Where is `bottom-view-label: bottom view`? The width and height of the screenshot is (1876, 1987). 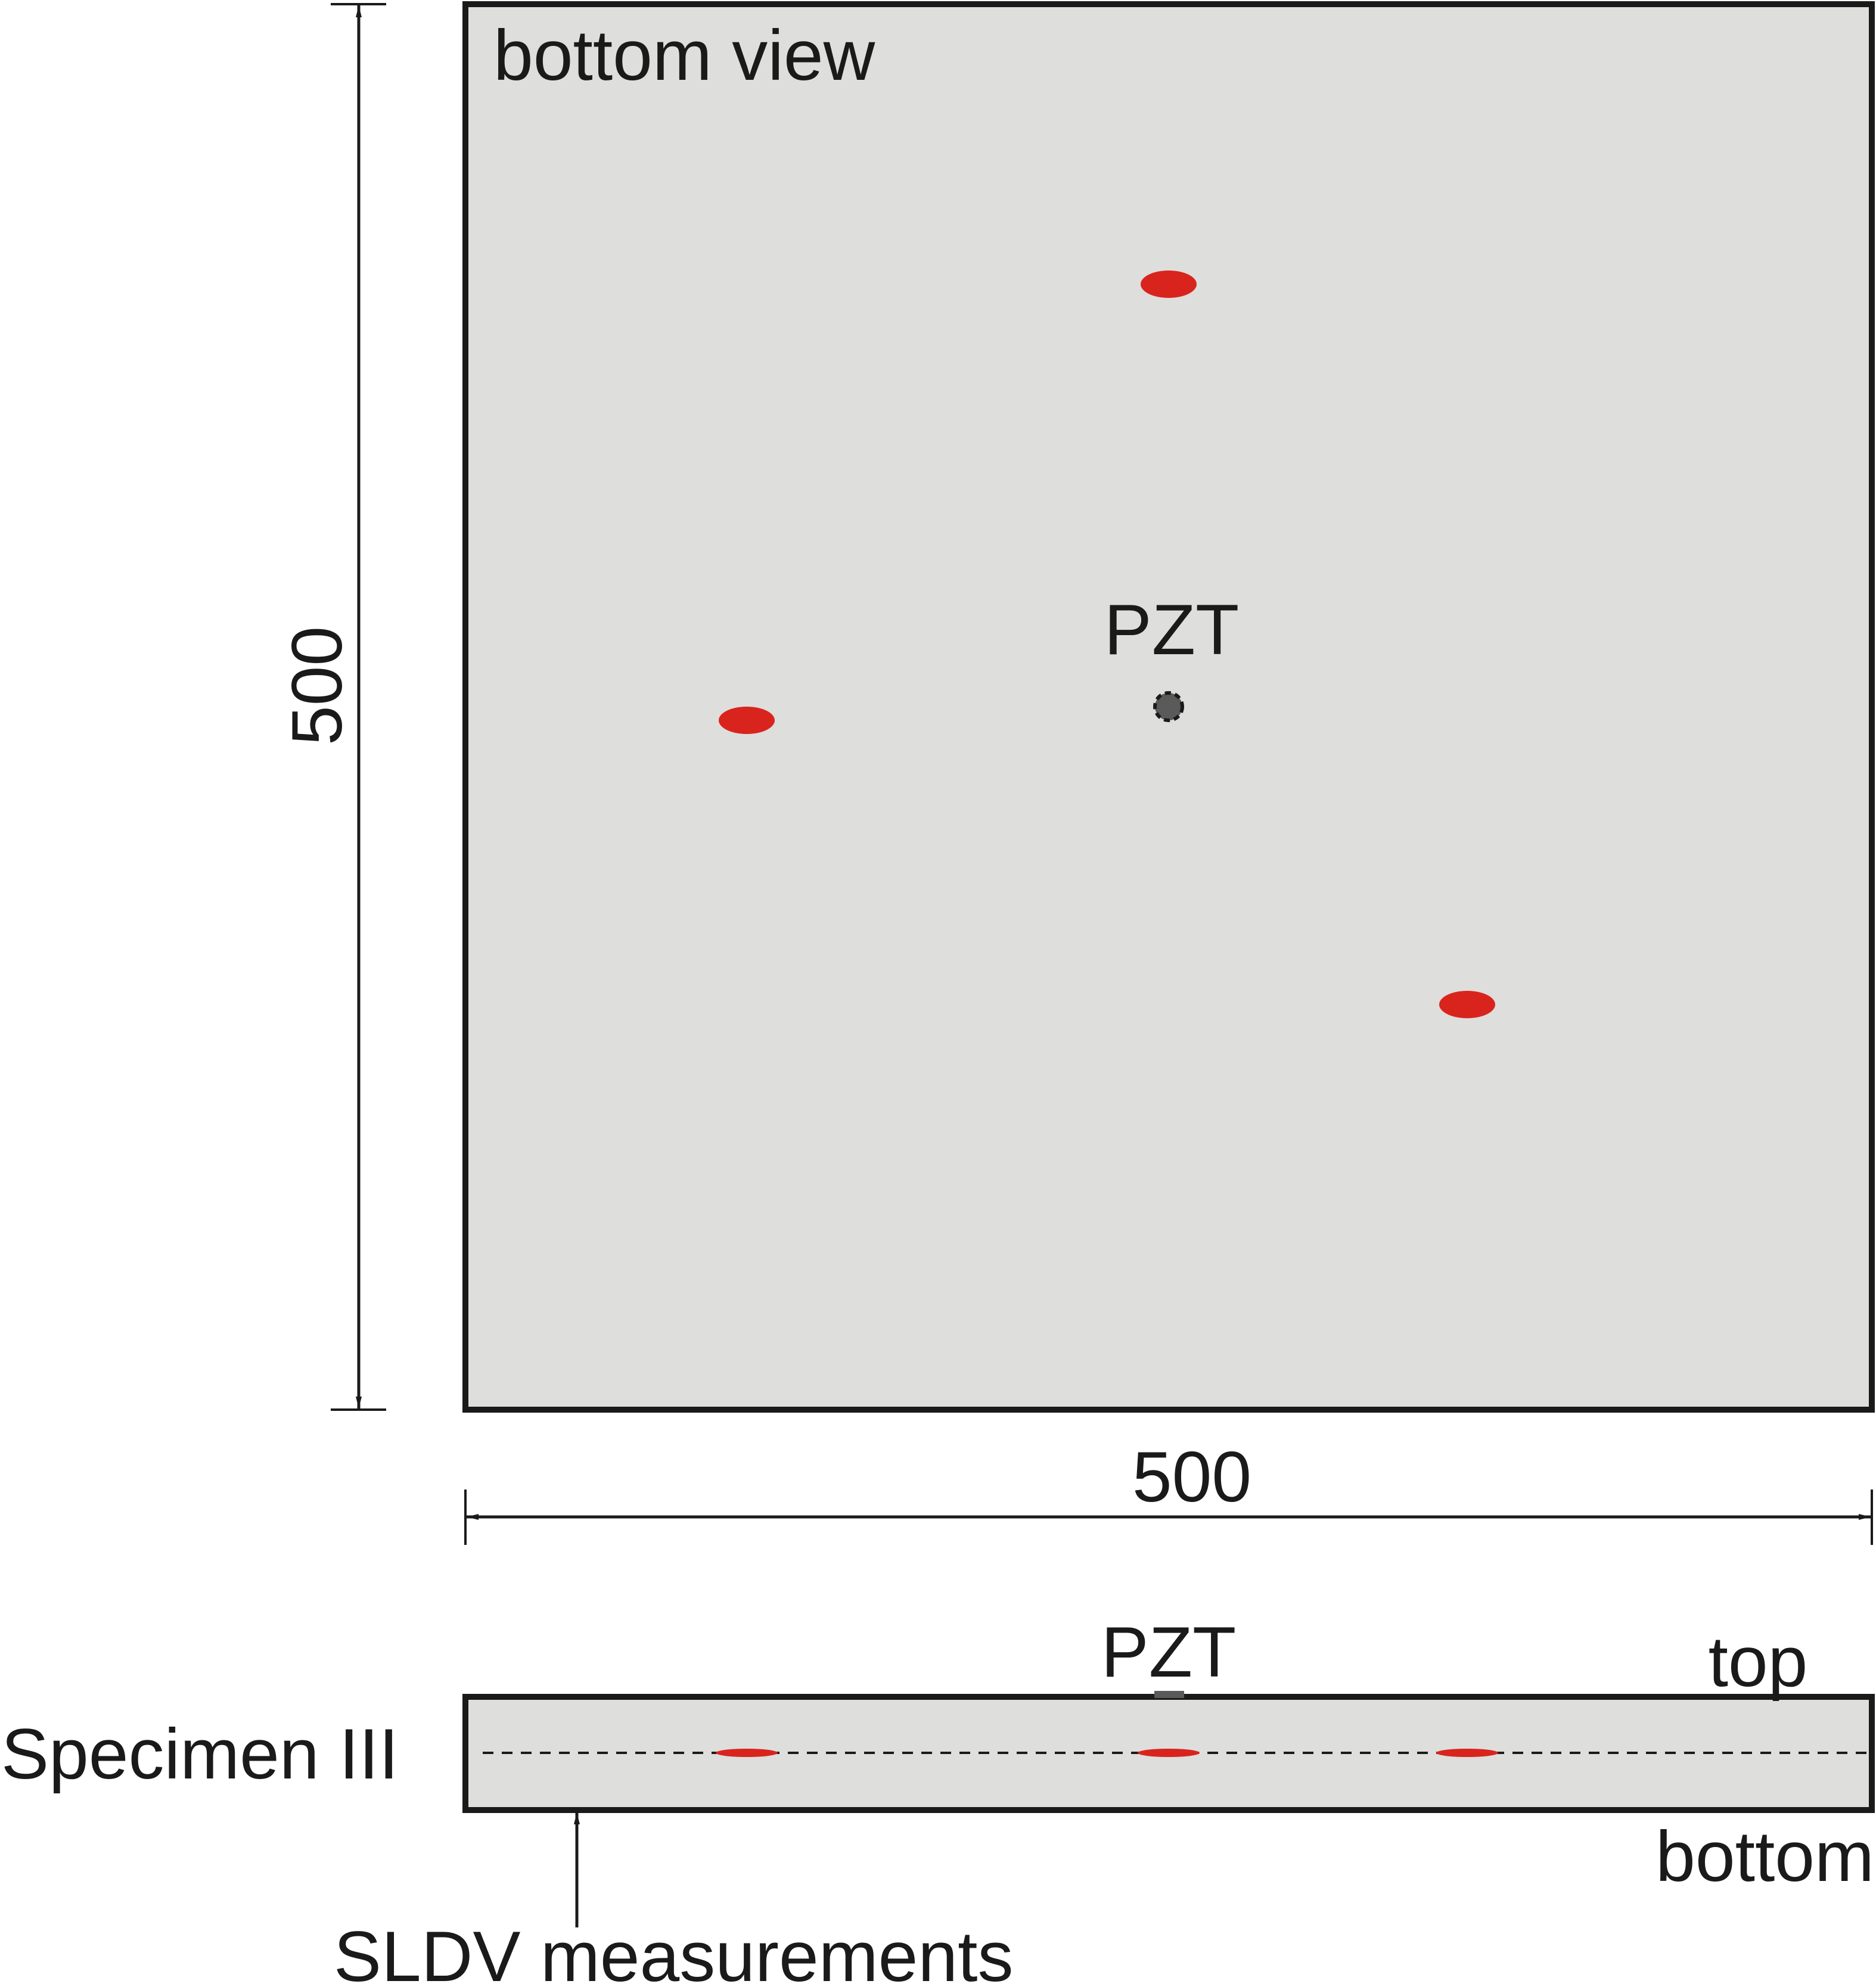
bottom-view-label: bottom view is located at coordinates (684, 55).